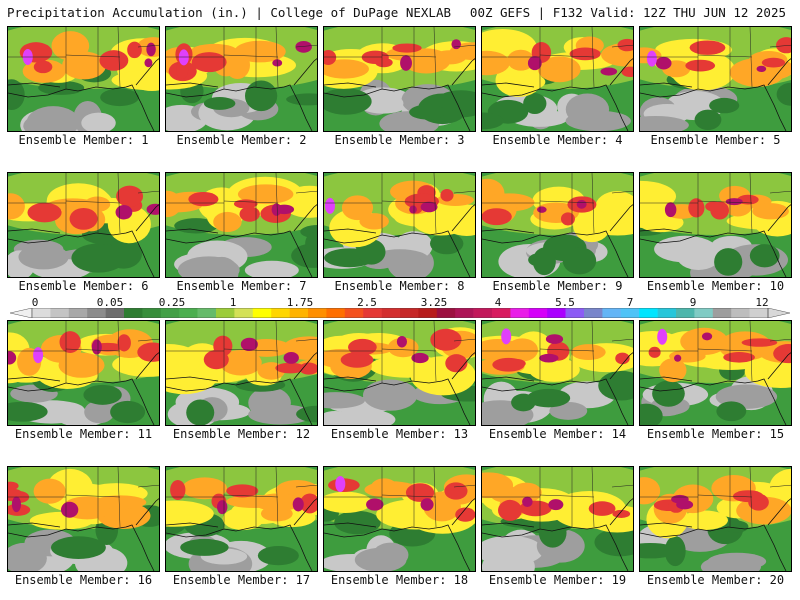 This screenshot has width=800, height=600. Describe the element at coordinates (241, 381) in the screenshot. I see `ensemble-panel: Ensemble Member: 12` at that location.